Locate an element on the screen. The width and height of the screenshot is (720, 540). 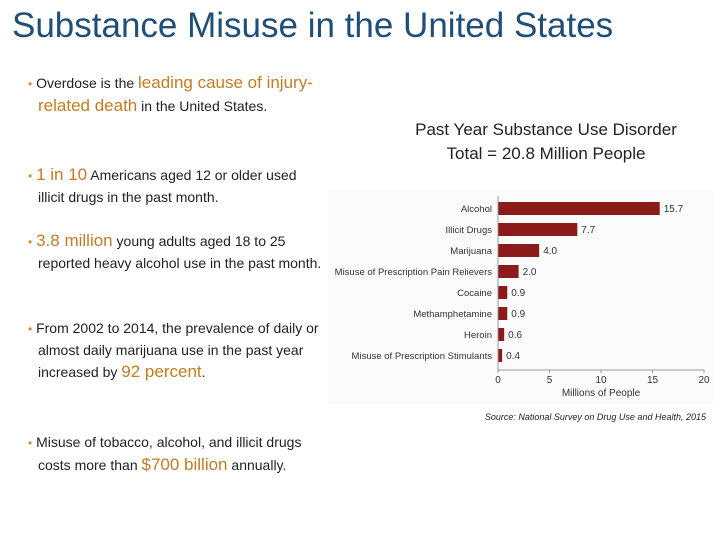
slide-title: Substance Misuse in the United States is located at coordinates (313, 25).